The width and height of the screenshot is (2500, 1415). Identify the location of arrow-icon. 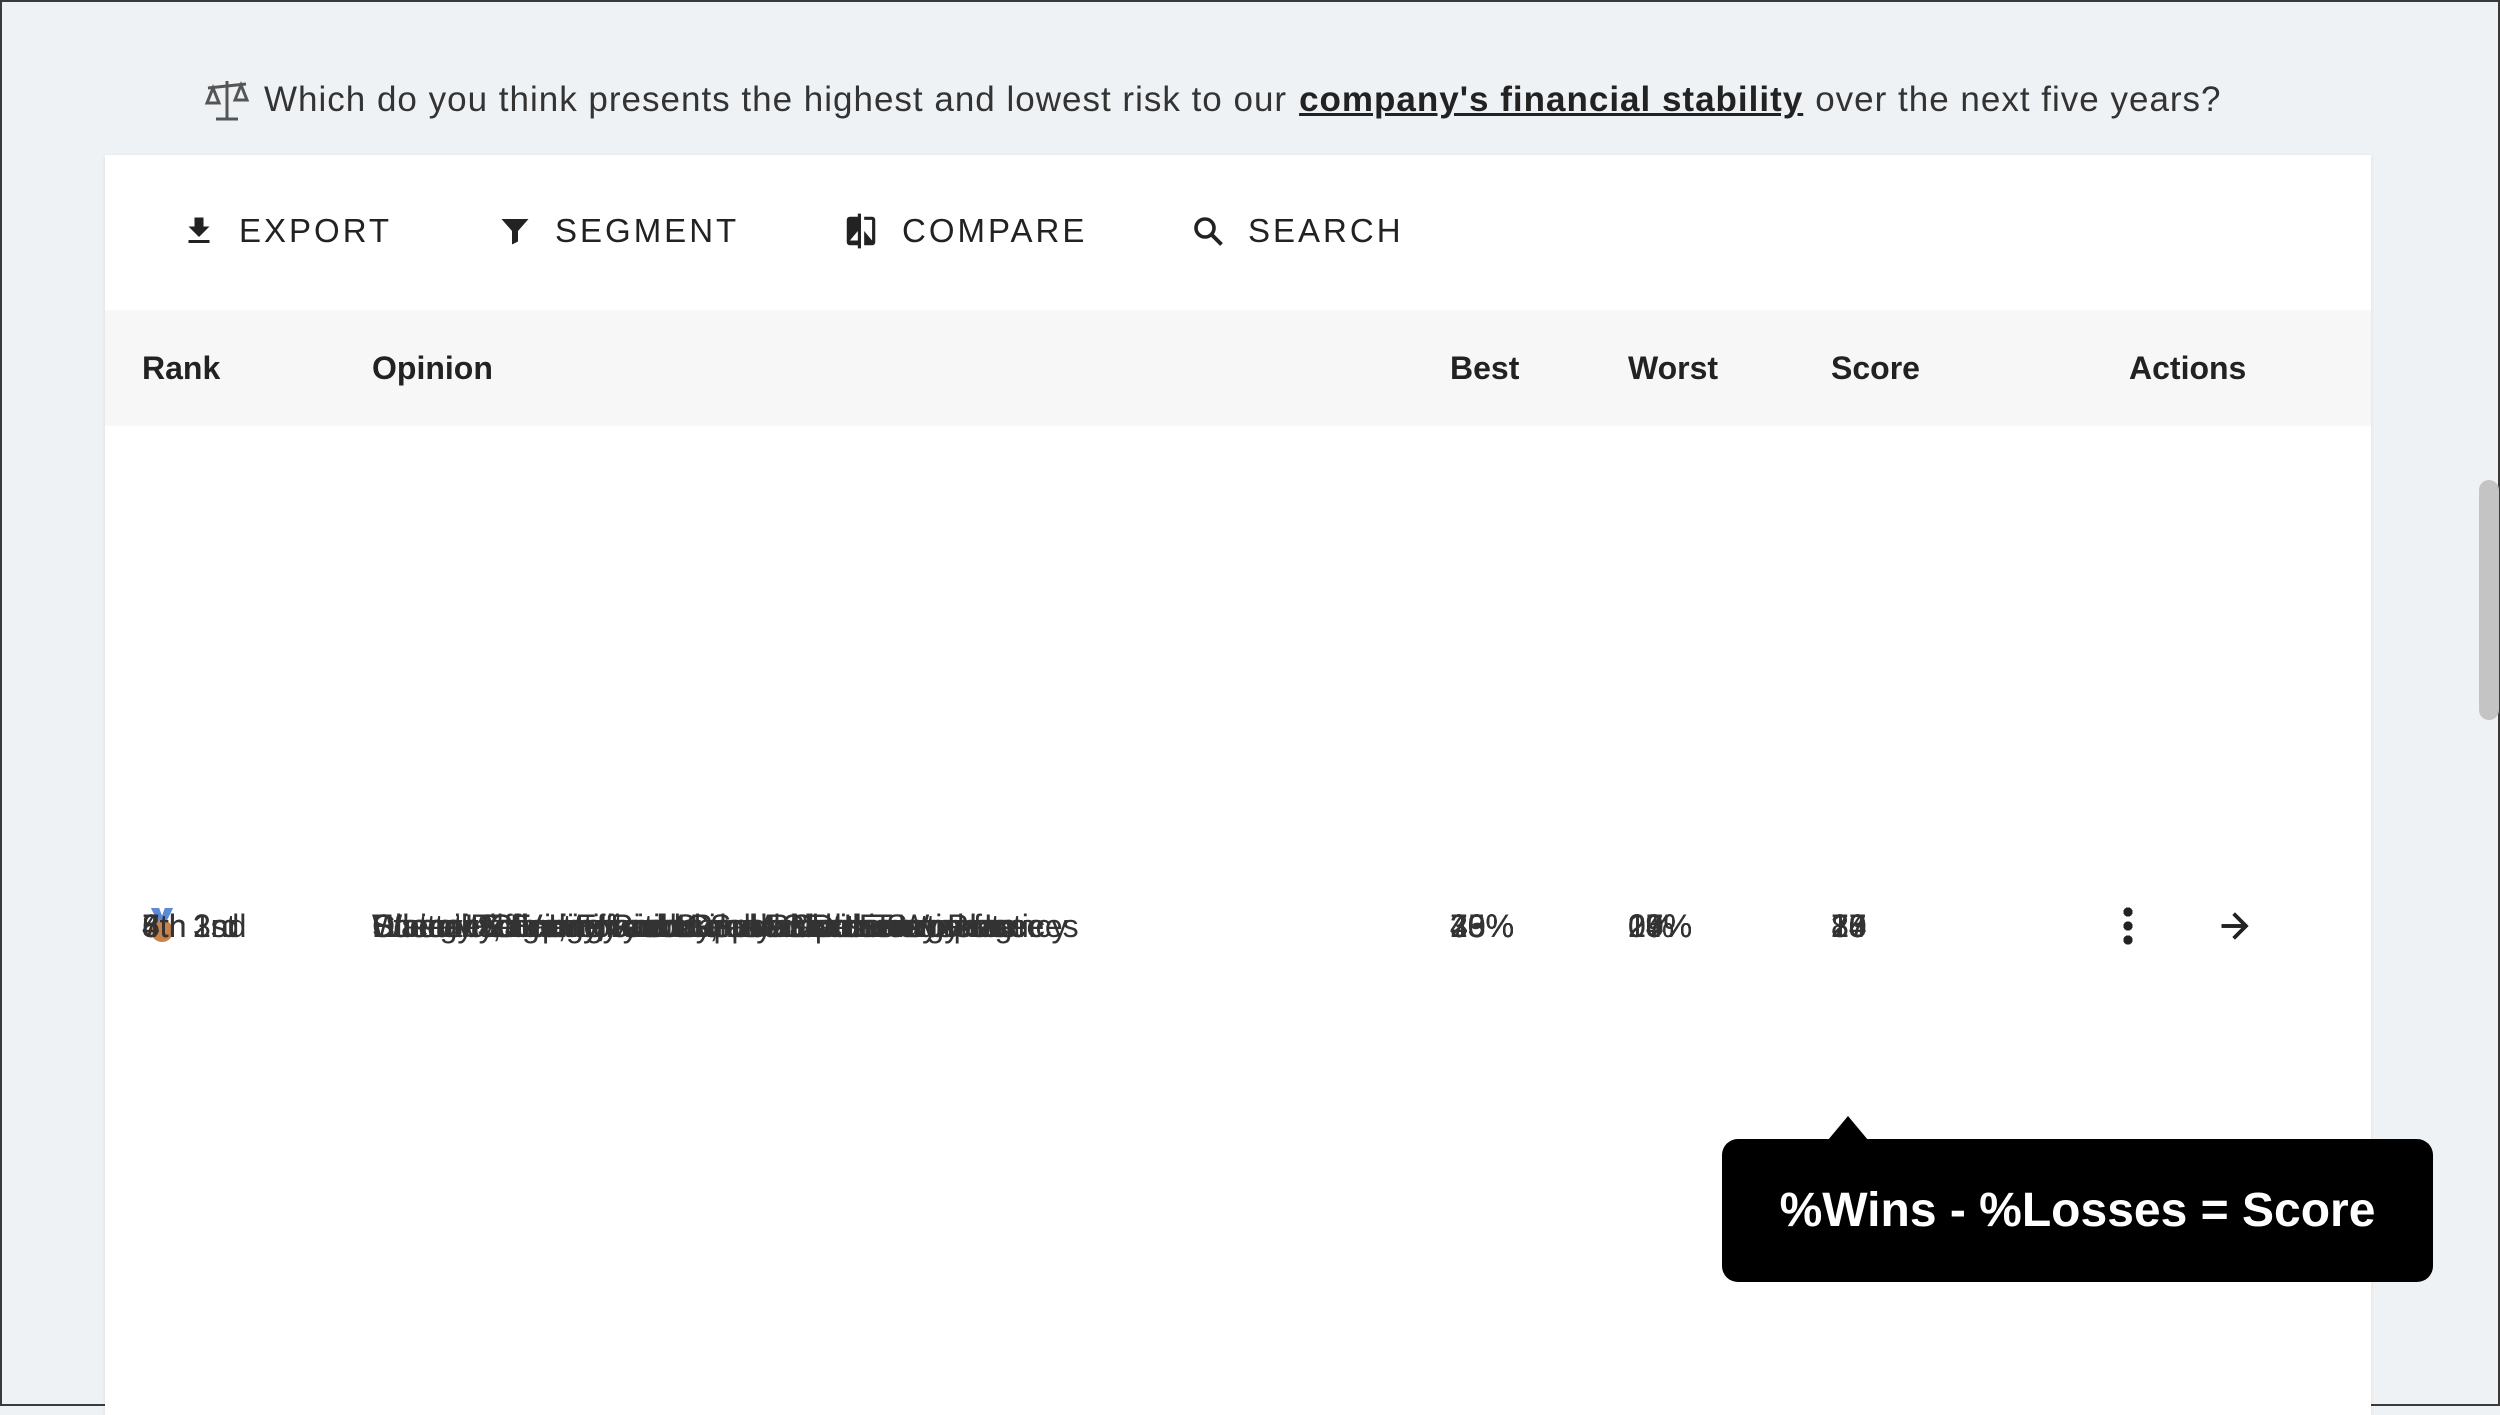
(2235, 926).